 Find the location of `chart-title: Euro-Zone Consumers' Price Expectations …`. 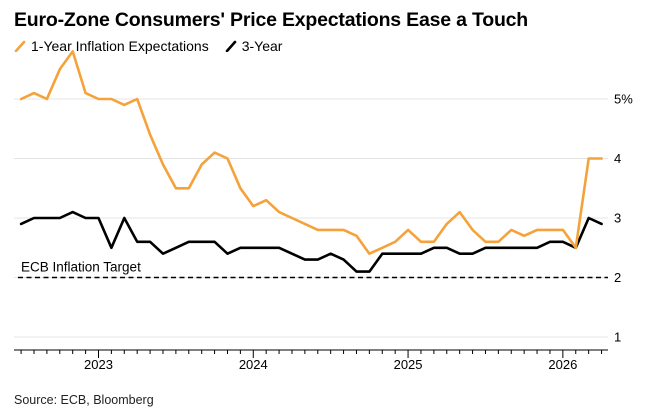

chart-title: Euro-Zone Consumers' Price Expectations … is located at coordinates (271, 20).